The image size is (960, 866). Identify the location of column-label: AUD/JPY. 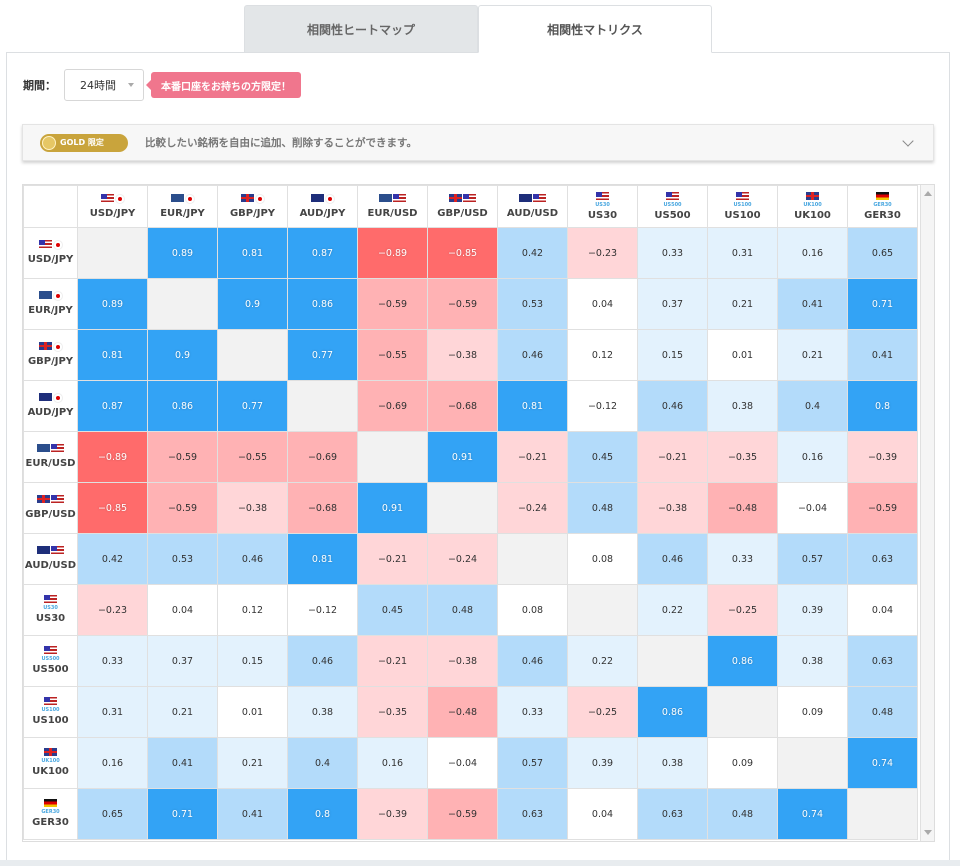
(322, 213).